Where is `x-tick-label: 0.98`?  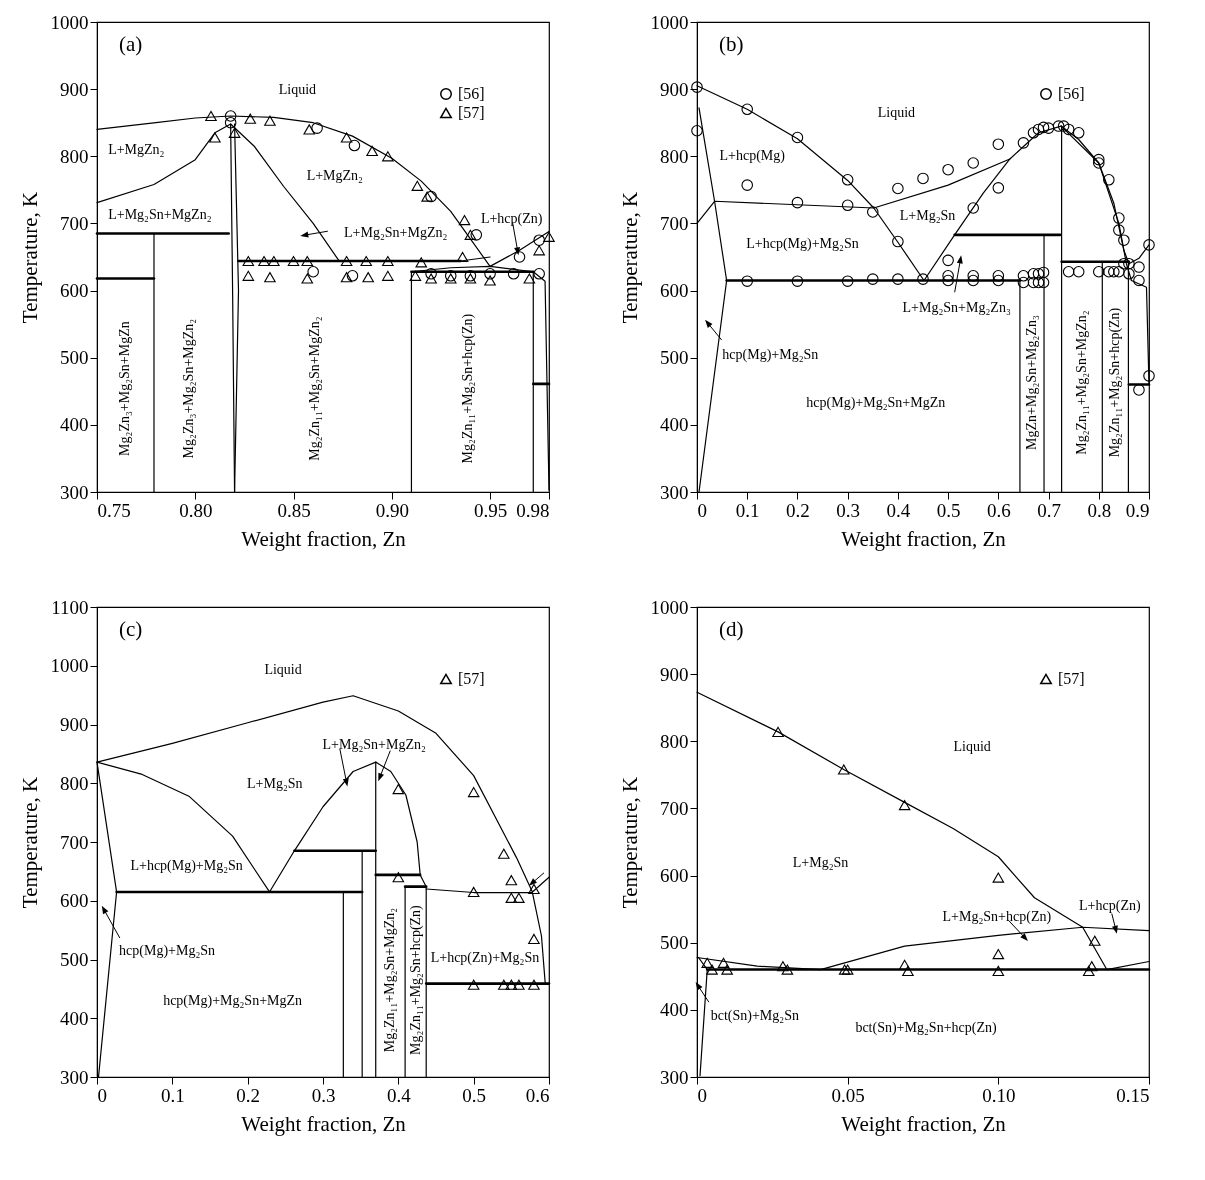 x-tick-label: 0.98 is located at coordinates (533, 510).